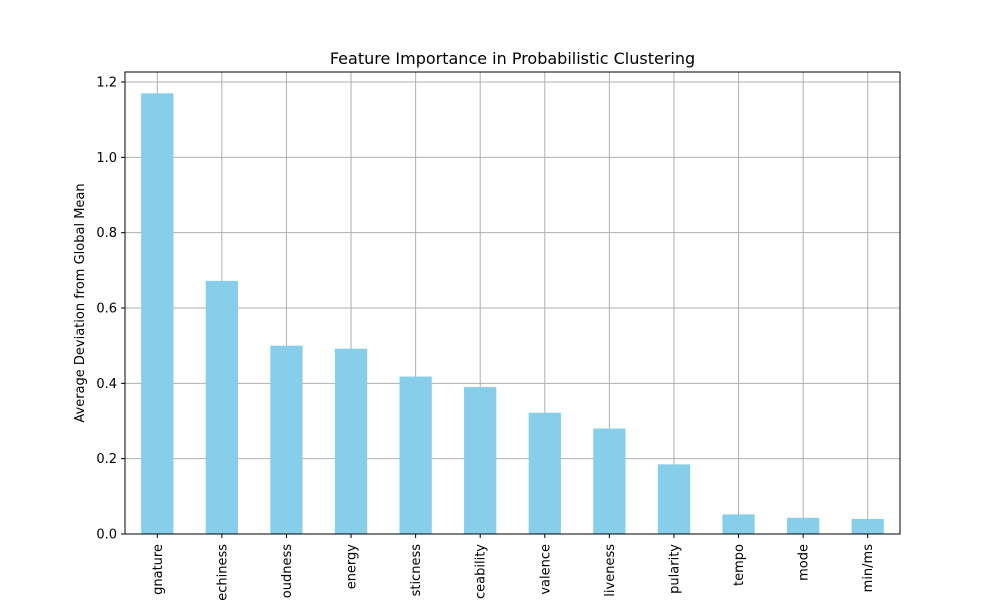 The image size is (1000, 600). What do you see at coordinates (80, 302) in the screenshot?
I see `y-axis-label: Average Deviation from Global Mean` at bounding box center [80, 302].